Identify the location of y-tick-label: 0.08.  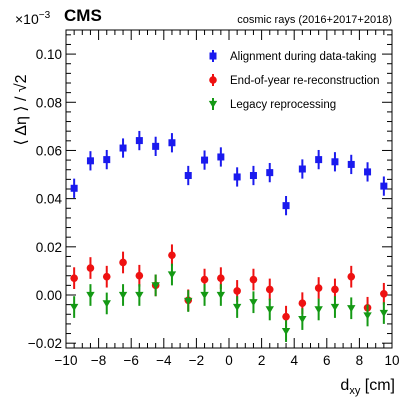
(49, 102).